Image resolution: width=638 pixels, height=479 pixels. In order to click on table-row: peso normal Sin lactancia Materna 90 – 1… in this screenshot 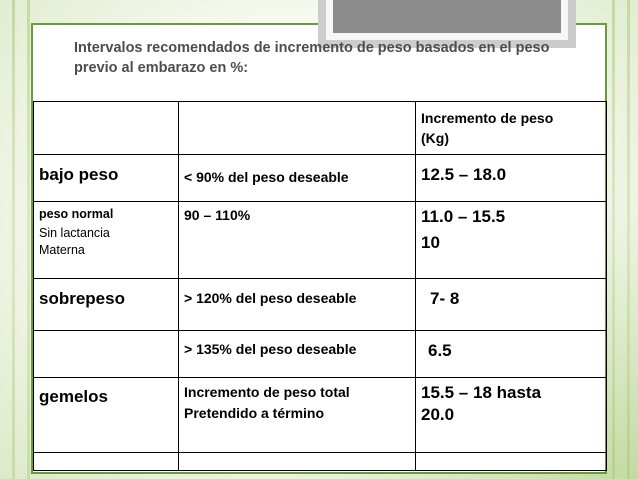, I will do `click(320, 240)`.